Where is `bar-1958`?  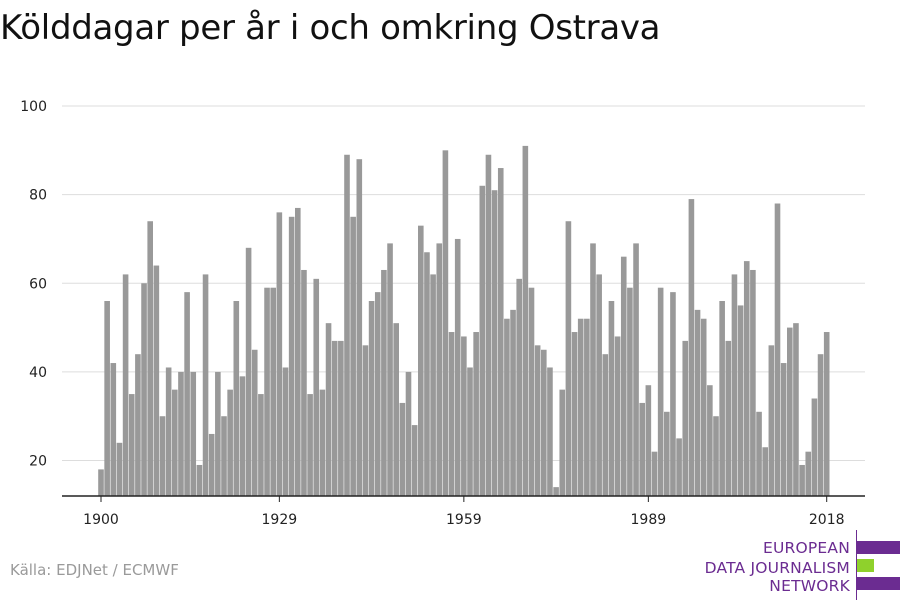 bar-1958 is located at coordinates (457, 367).